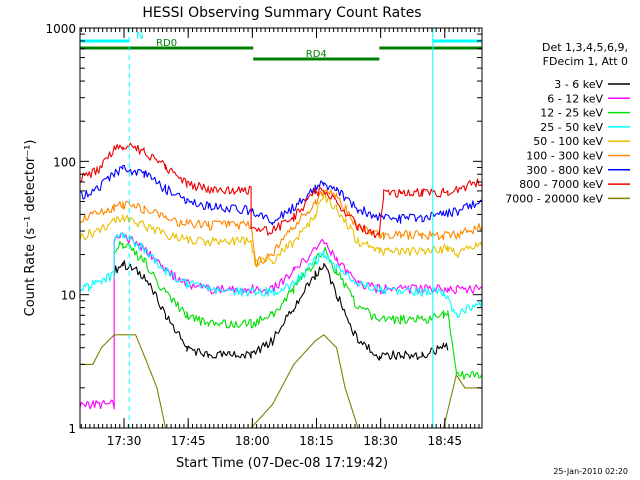 The height and width of the screenshot is (480, 640). Describe the element at coordinates (166, 43) in the screenshot. I see `attenuator-band-label-3: RD0` at that location.